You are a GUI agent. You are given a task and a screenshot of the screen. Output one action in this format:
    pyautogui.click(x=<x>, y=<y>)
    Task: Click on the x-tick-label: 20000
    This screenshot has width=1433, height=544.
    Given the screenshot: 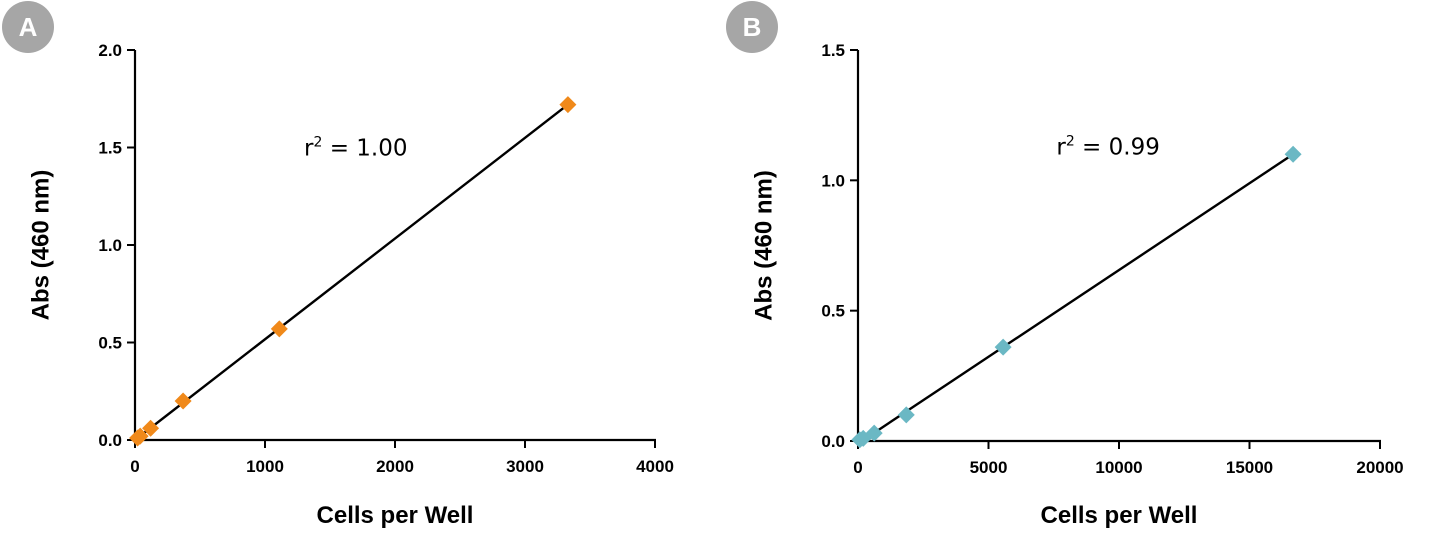 What is the action you would take?
    pyautogui.click(x=1379, y=467)
    